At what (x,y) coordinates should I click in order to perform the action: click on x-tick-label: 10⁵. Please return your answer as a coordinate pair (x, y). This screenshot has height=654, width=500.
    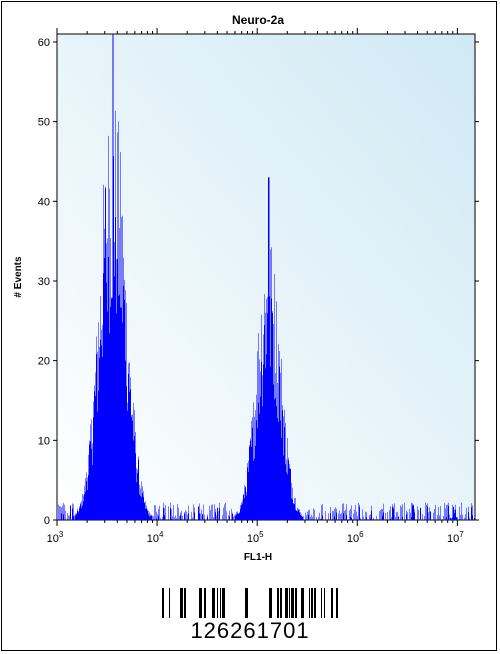
    Looking at the image, I should click on (255, 537).